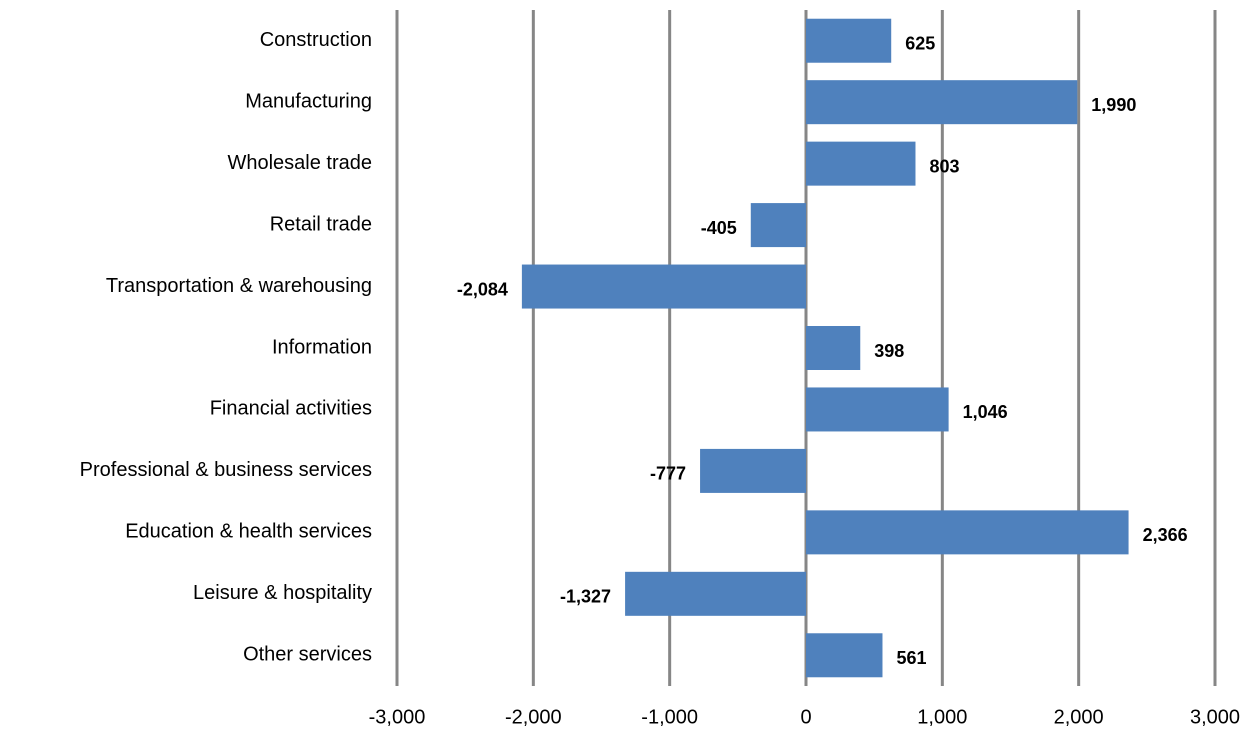 The height and width of the screenshot is (734, 1254). Describe the element at coordinates (719, 228) in the screenshot. I see `value-label: -405` at that location.